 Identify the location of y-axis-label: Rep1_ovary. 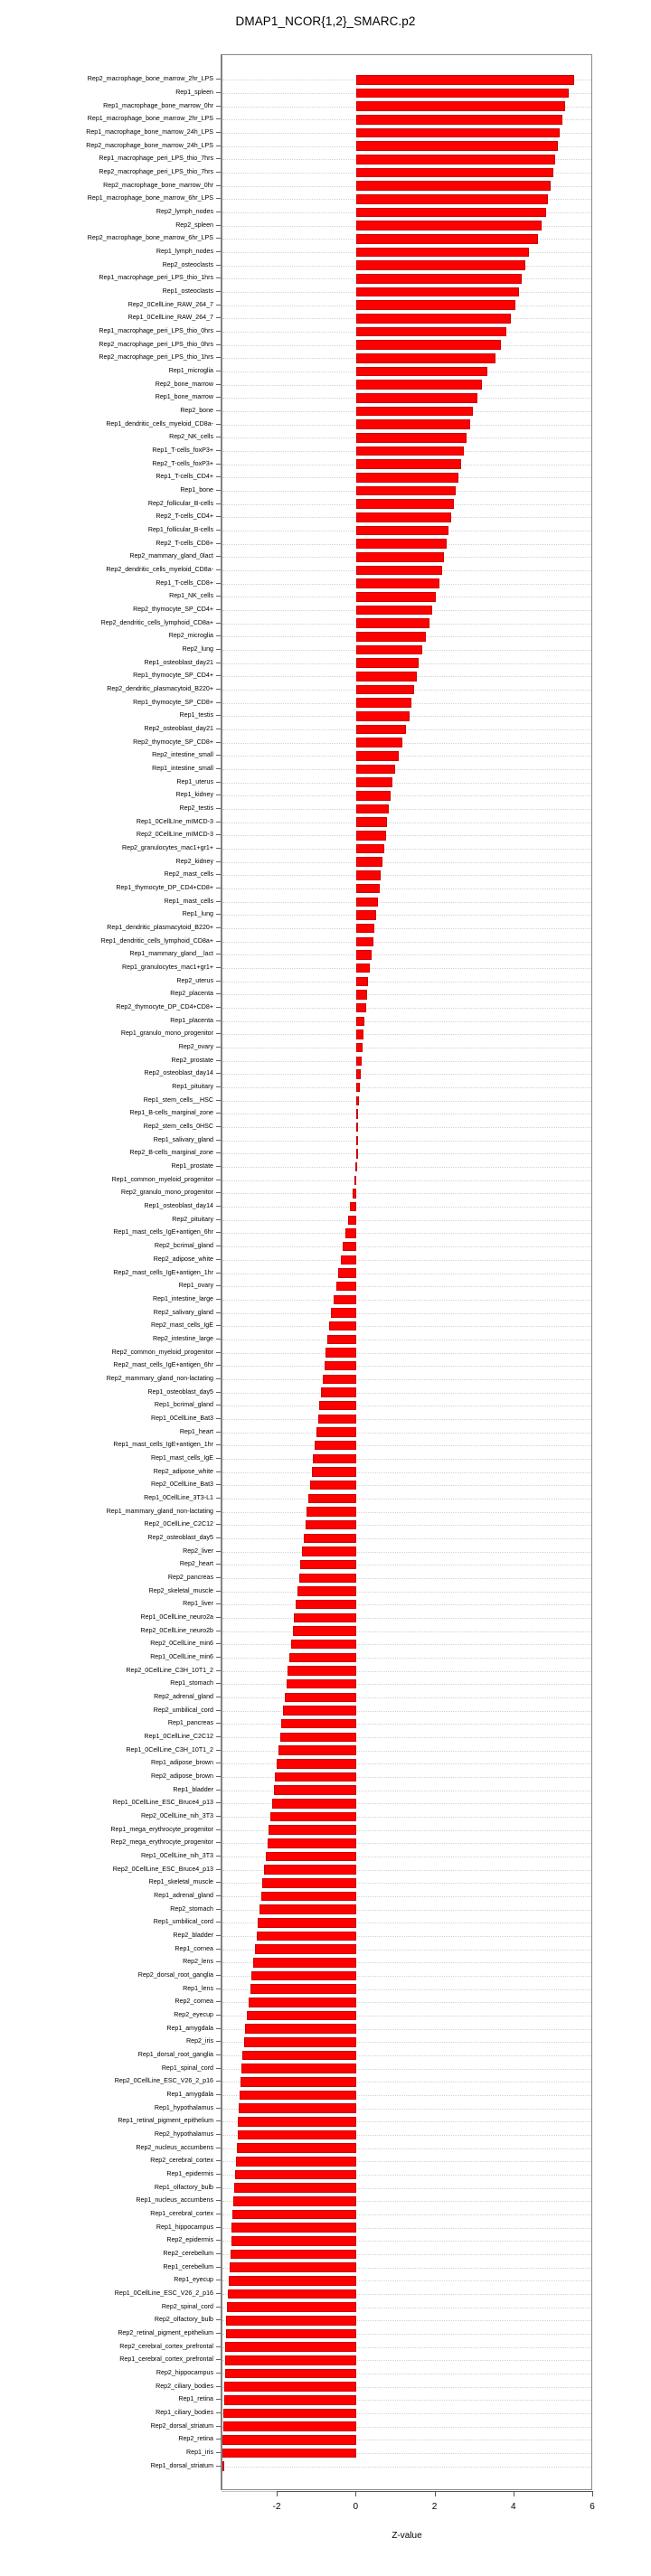
(196, 1286).